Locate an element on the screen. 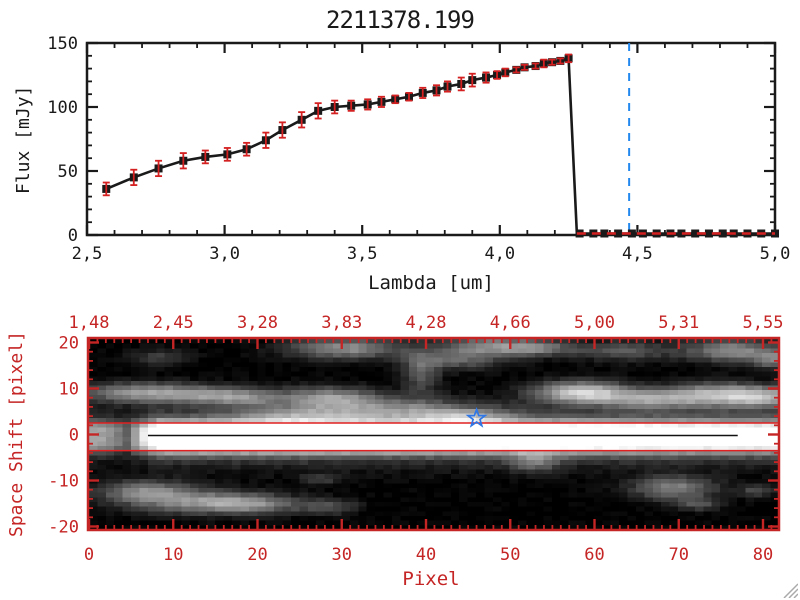 The image size is (800, 600). svg-text: 3,5 is located at coordinates (362, 254).